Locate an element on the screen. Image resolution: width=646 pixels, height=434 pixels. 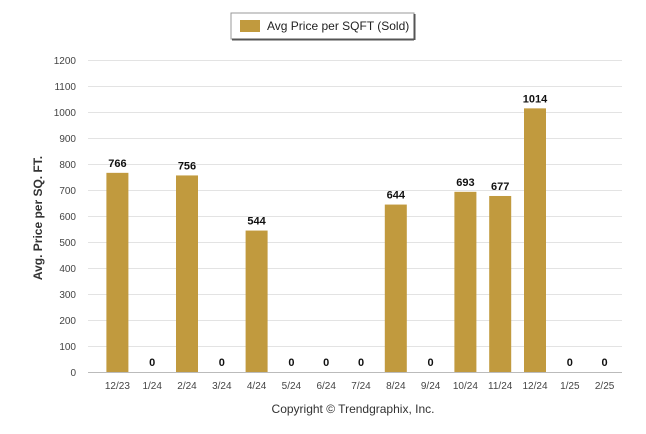
x-tick-label: 11/24 is located at coordinates (500, 386).